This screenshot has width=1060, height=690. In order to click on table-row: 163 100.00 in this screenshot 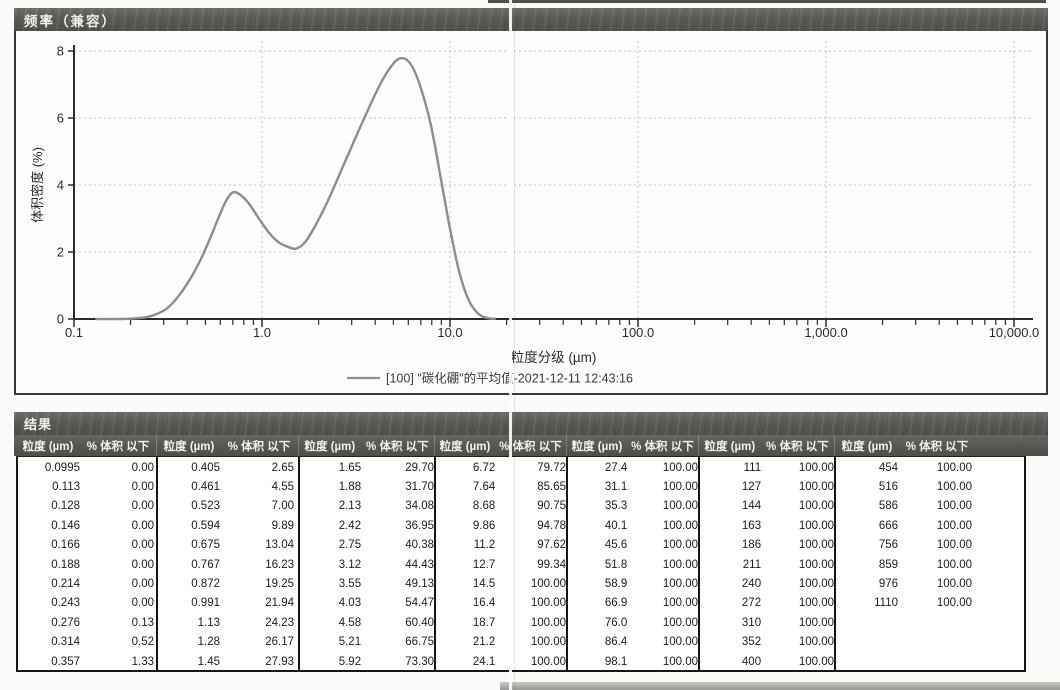, I will do `click(767, 525)`.